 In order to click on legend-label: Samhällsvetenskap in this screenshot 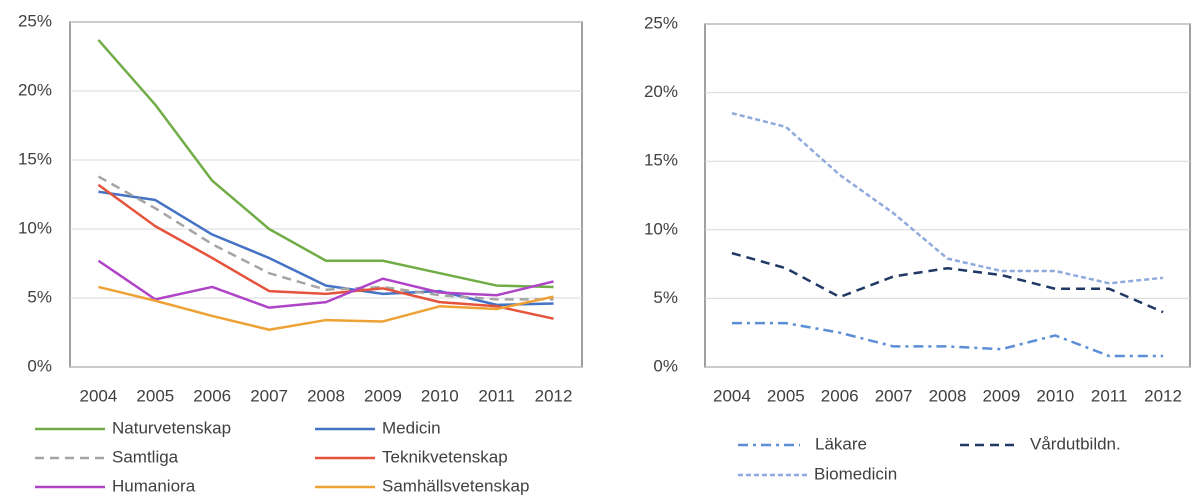, I will do `click(455, 485)`.